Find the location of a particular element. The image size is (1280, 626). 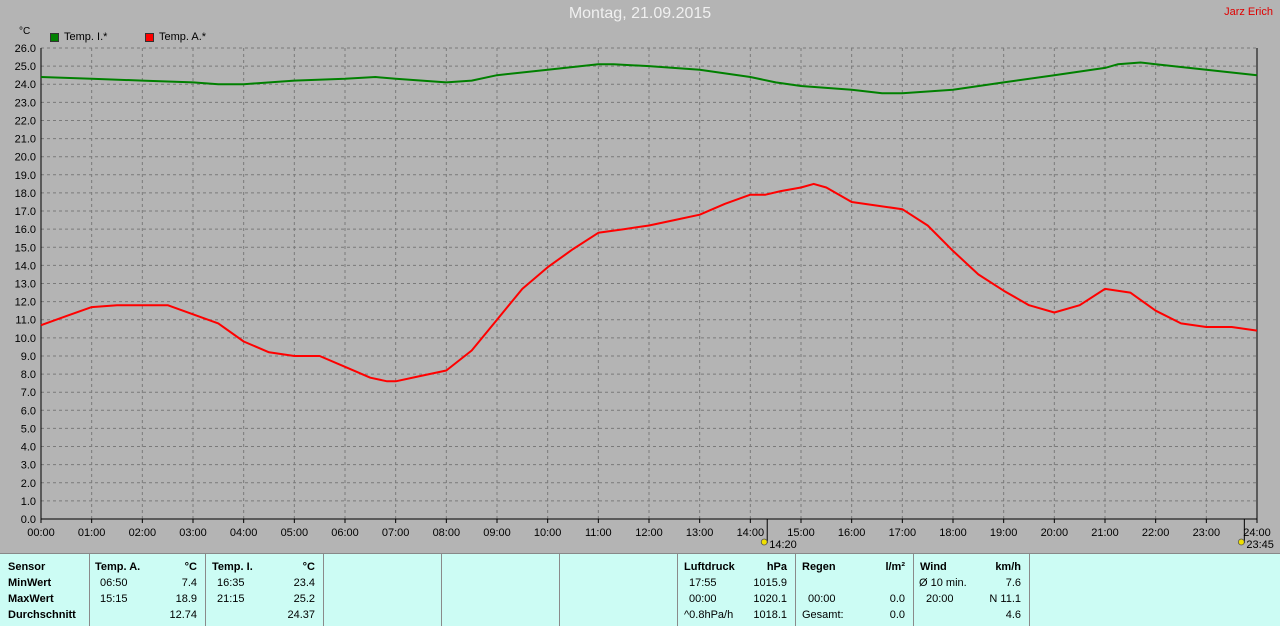

pressure-unit: hPa is located at coordinates (776, 567).